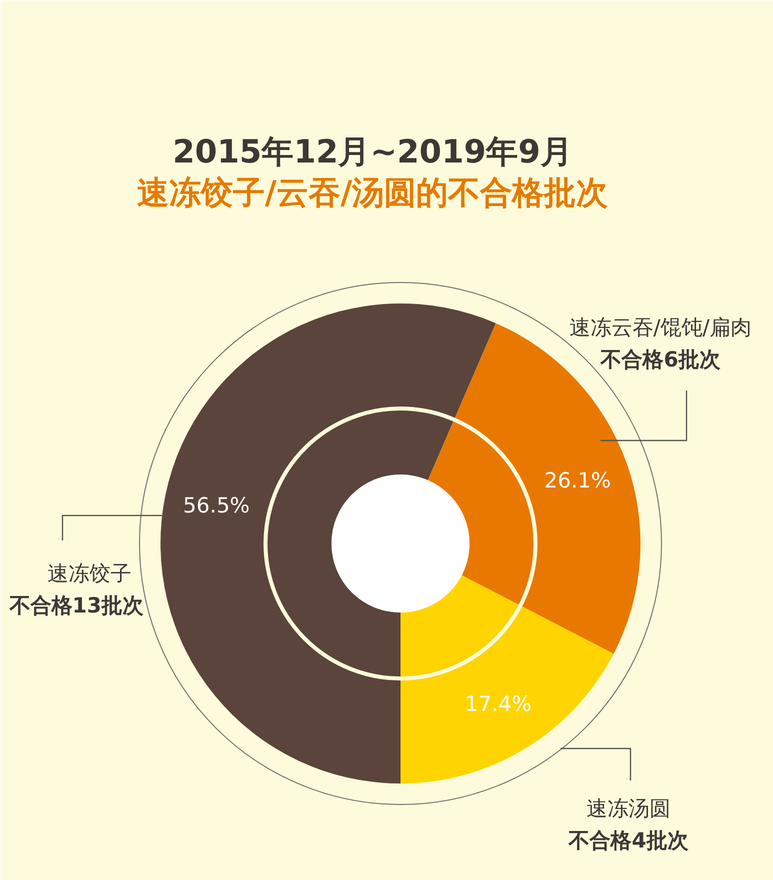  Describe the element at coordinates (629, 840) in the screenshot. I see `text: 不合格4批次` at that location.